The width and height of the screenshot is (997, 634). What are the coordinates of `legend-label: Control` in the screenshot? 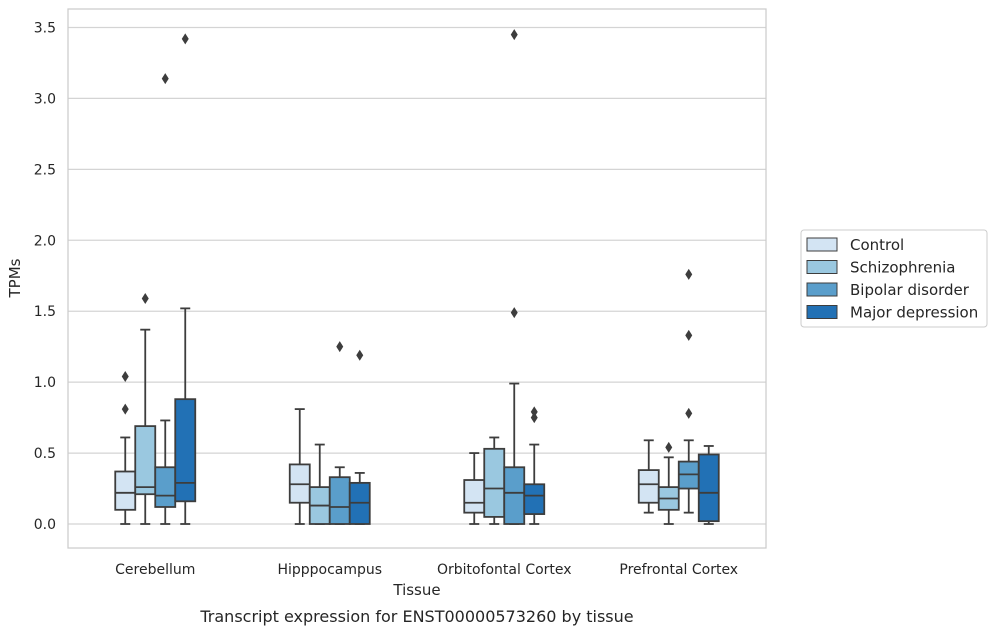 It's located at (877, 245).